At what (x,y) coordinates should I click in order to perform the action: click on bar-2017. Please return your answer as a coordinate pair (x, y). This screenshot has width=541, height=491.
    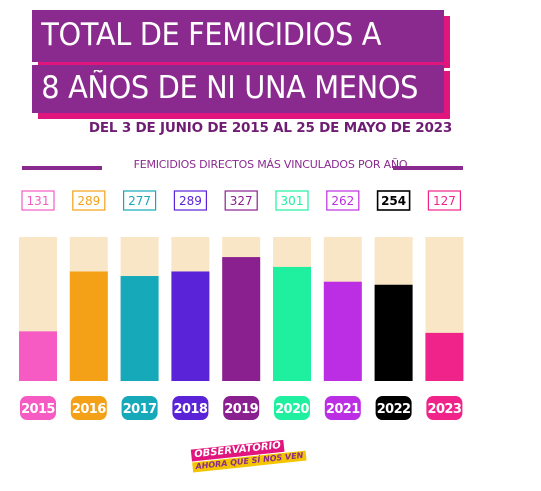
    Looking at the image, I should click on (139, 328).